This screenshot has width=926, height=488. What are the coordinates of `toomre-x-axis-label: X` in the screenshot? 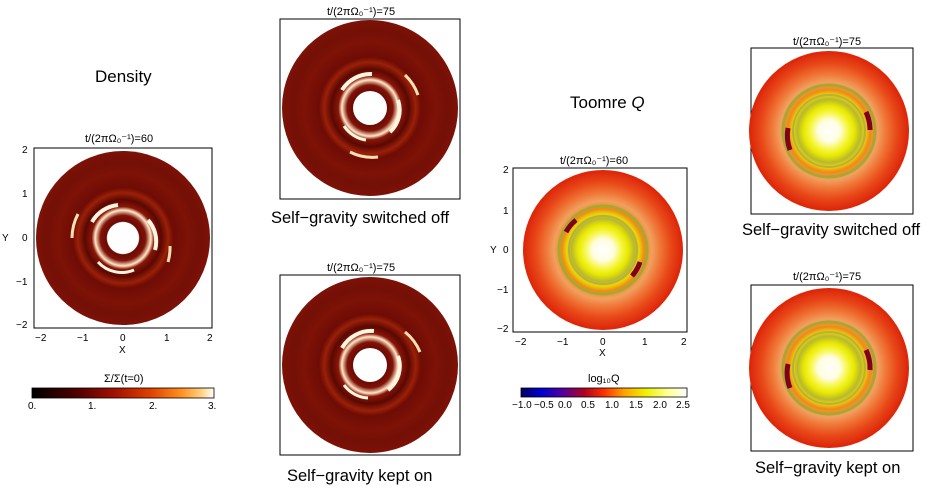 It's located at (602, 353).